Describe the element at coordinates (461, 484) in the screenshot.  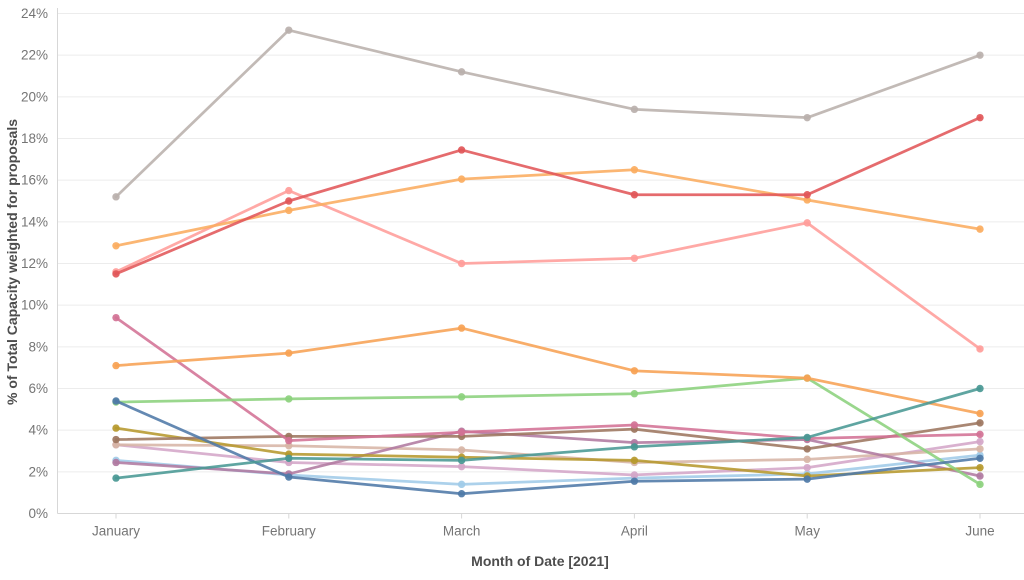
I see `series-point-light-blue` at that location.